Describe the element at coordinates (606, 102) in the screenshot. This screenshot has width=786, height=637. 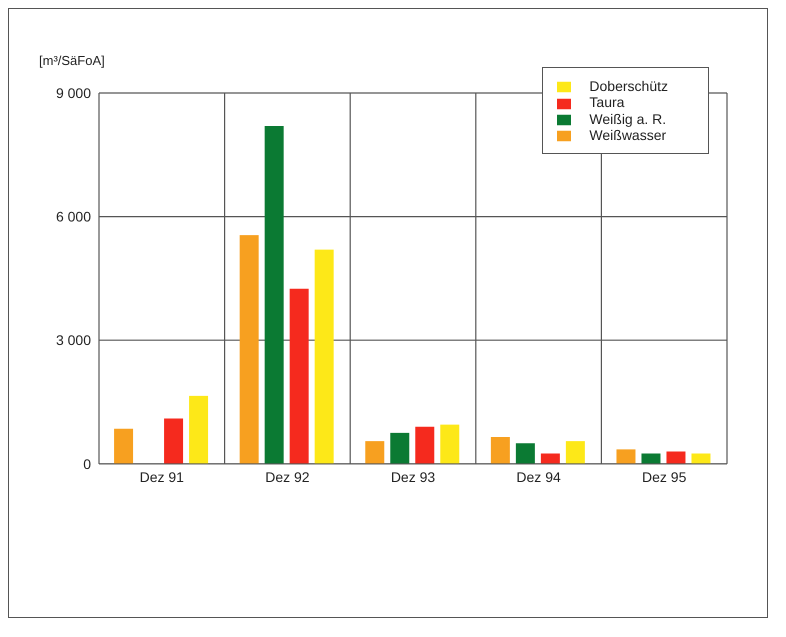
I see `legend-label: Taura` at that location.